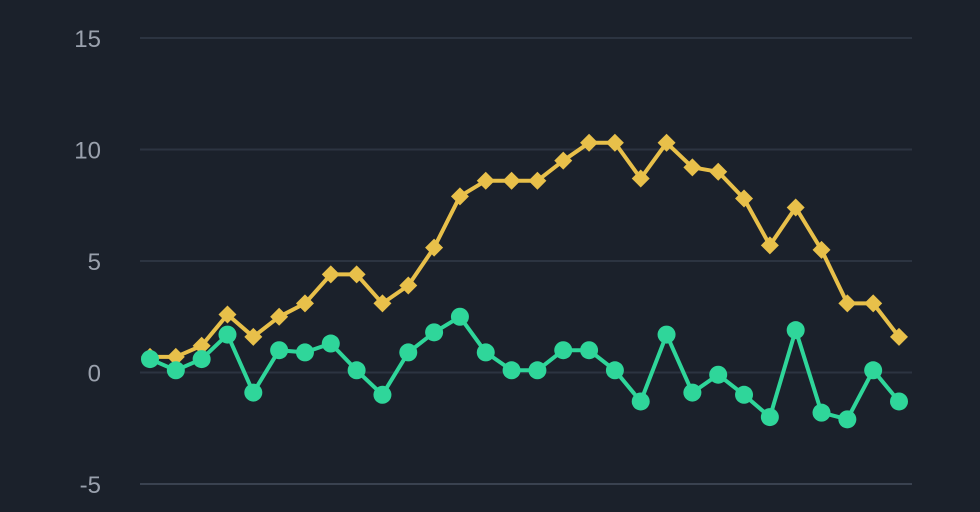 The image size is (980, 512). Describe the element at coordinates (87, 39) in the screenshot. I see `y-tick-label: 15` at that location.